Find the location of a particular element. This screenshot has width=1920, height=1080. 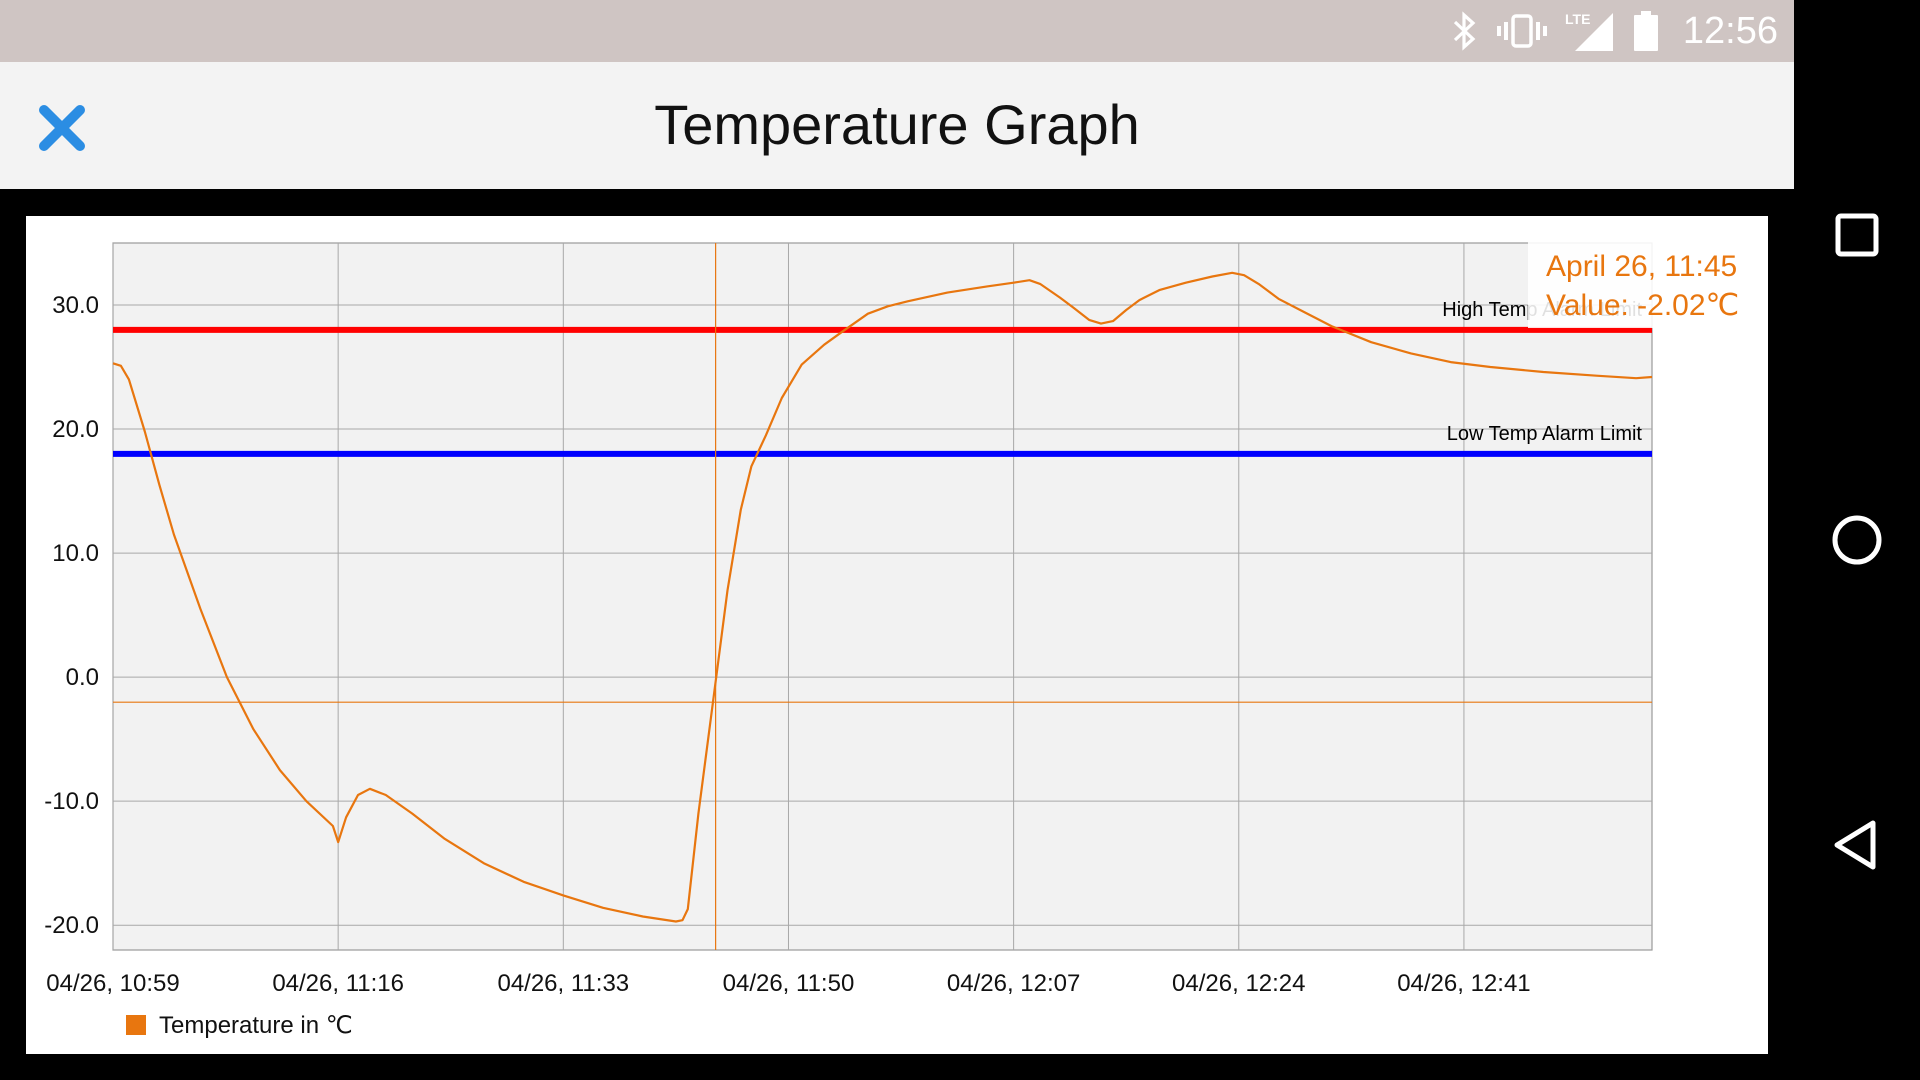

vibrate-icon is located at coordinates (1521, 31).